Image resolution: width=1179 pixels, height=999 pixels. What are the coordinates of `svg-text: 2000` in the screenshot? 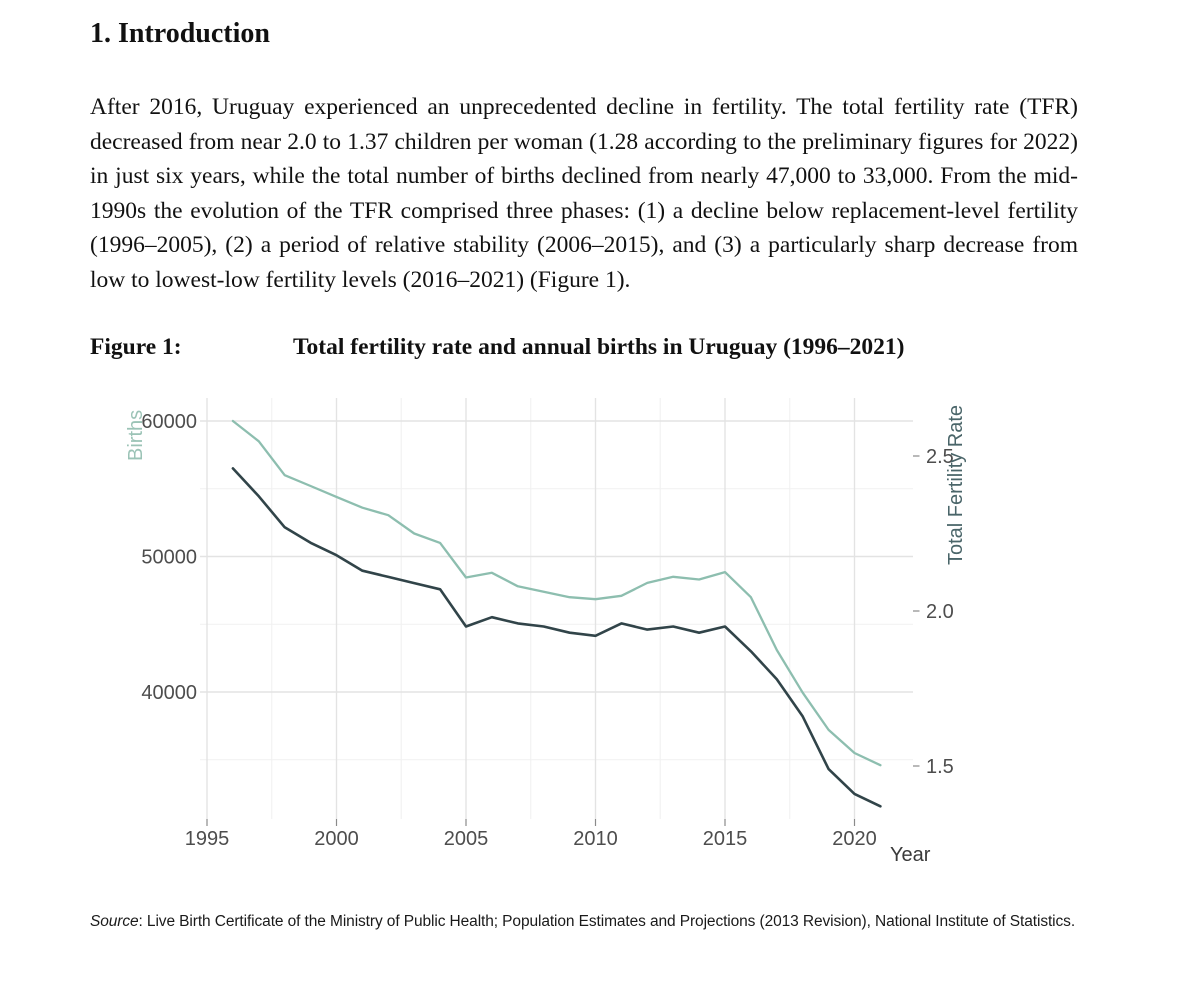 It's located at (336, 839).